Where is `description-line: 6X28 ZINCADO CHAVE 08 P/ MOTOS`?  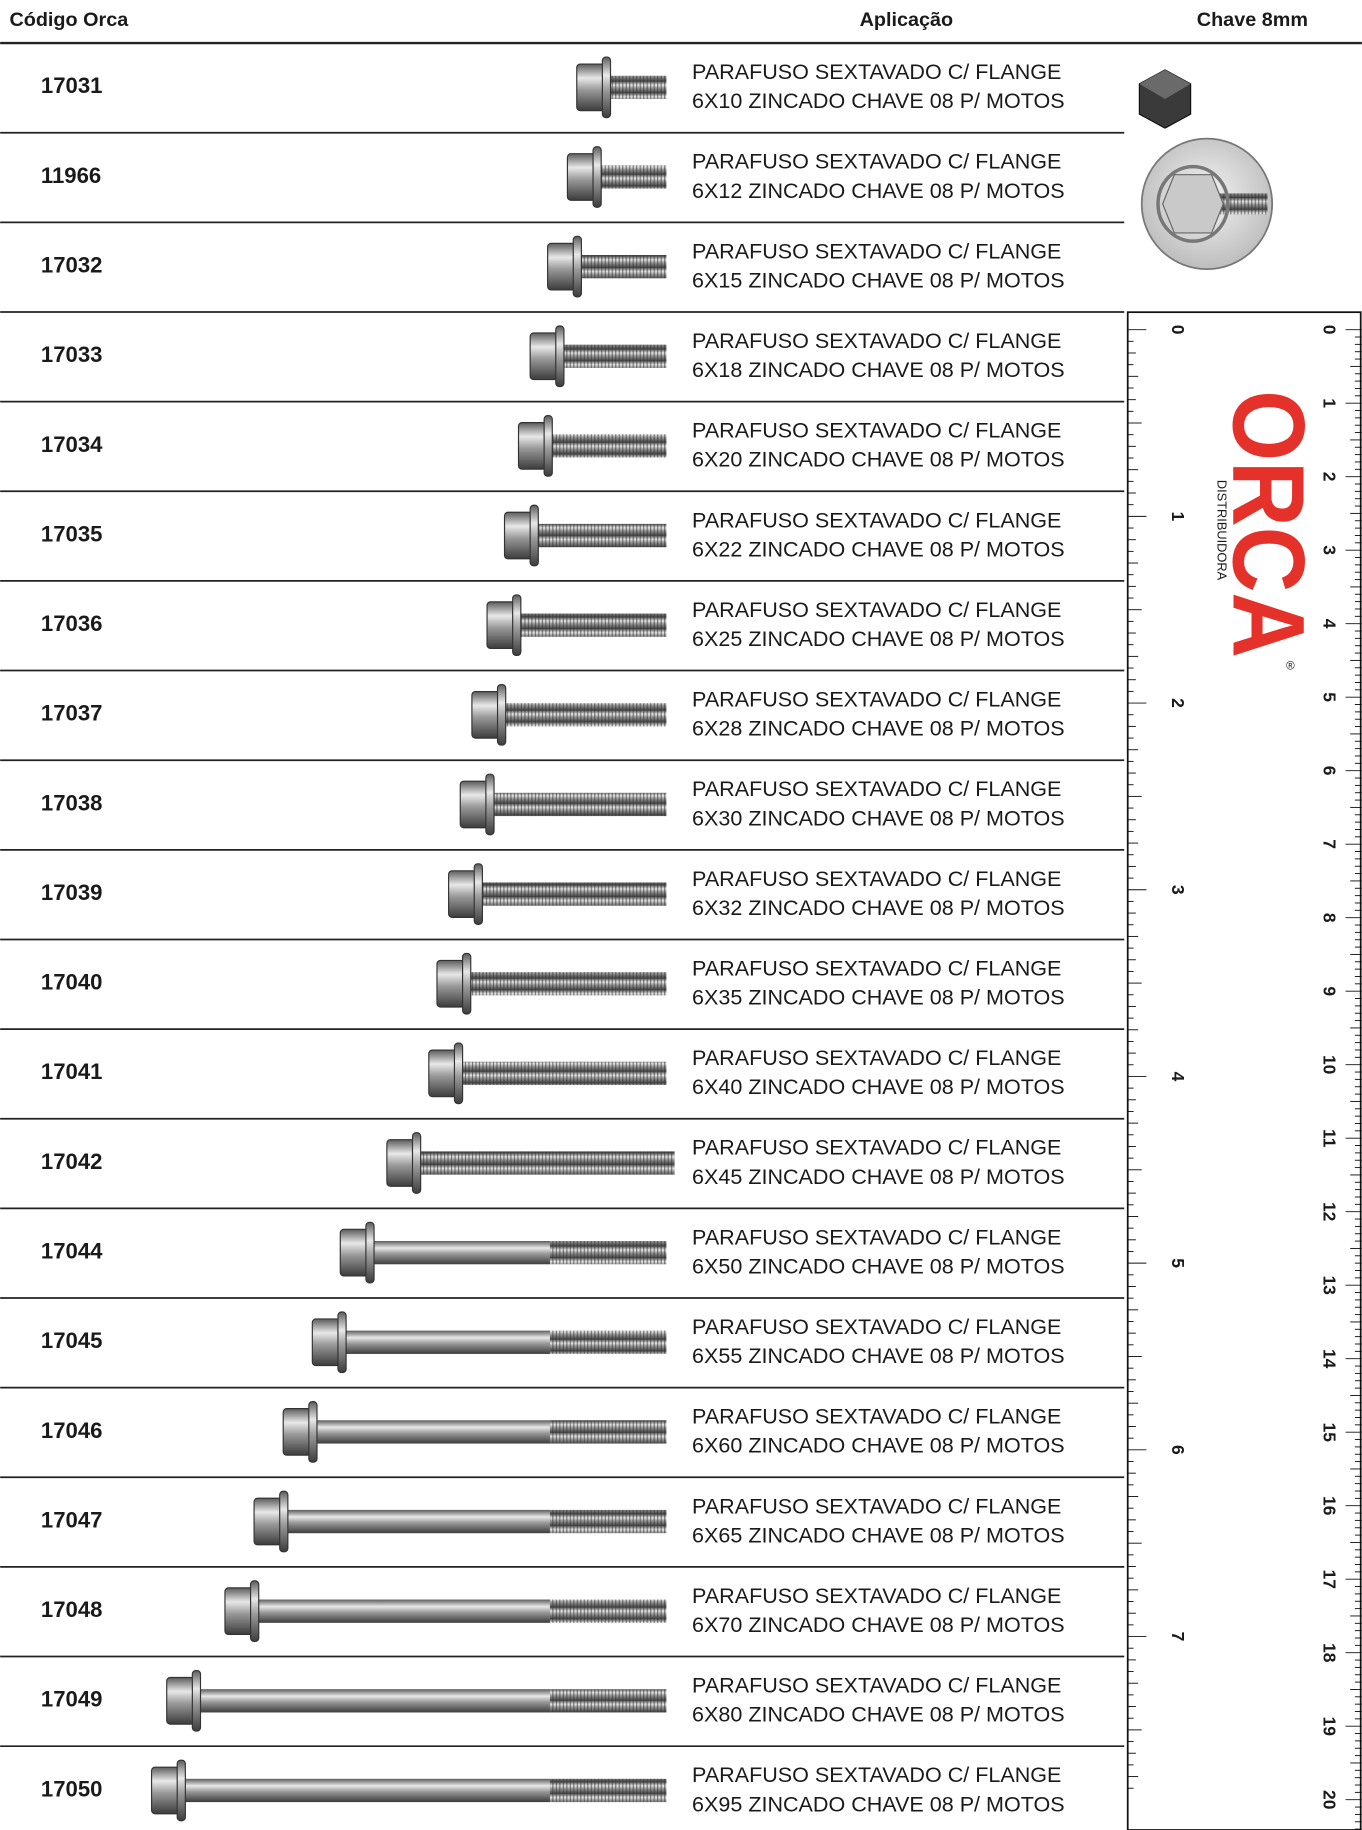 description-line: 6X28 ZINCADO CHAVE 08 P/ MOTOS is located at coordinates (878, 729).